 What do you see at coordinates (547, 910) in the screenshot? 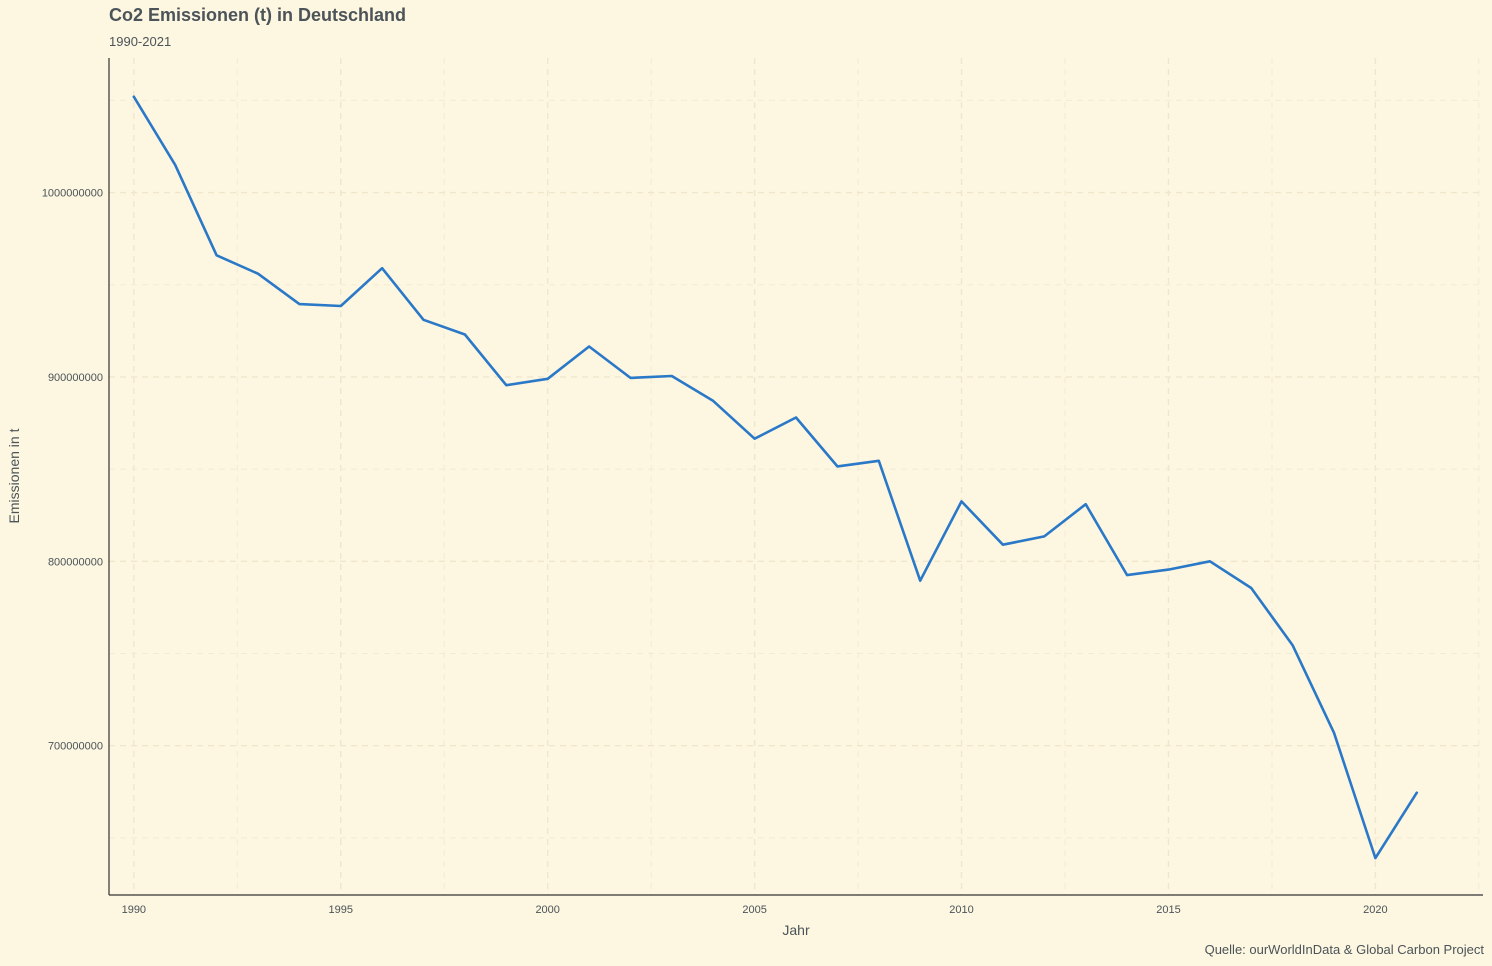
I see `x-tick-label: 2000` at bounding box center [547, 910].